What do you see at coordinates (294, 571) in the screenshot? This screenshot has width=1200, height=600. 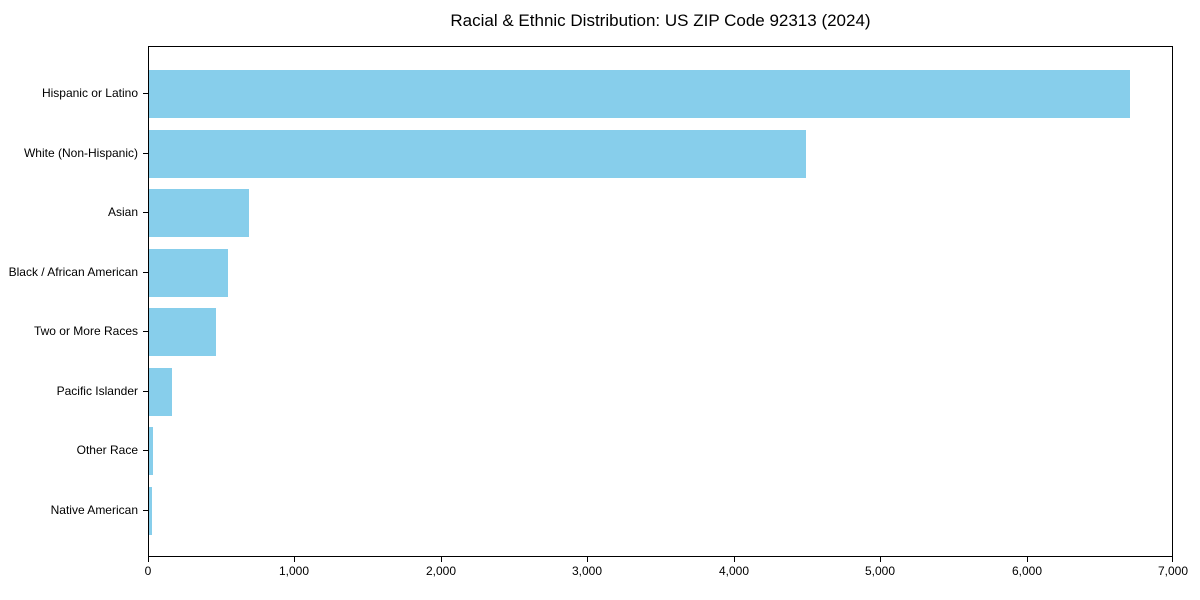 I see `x-tick-label: 1,000` at bounding box center [294, 571].